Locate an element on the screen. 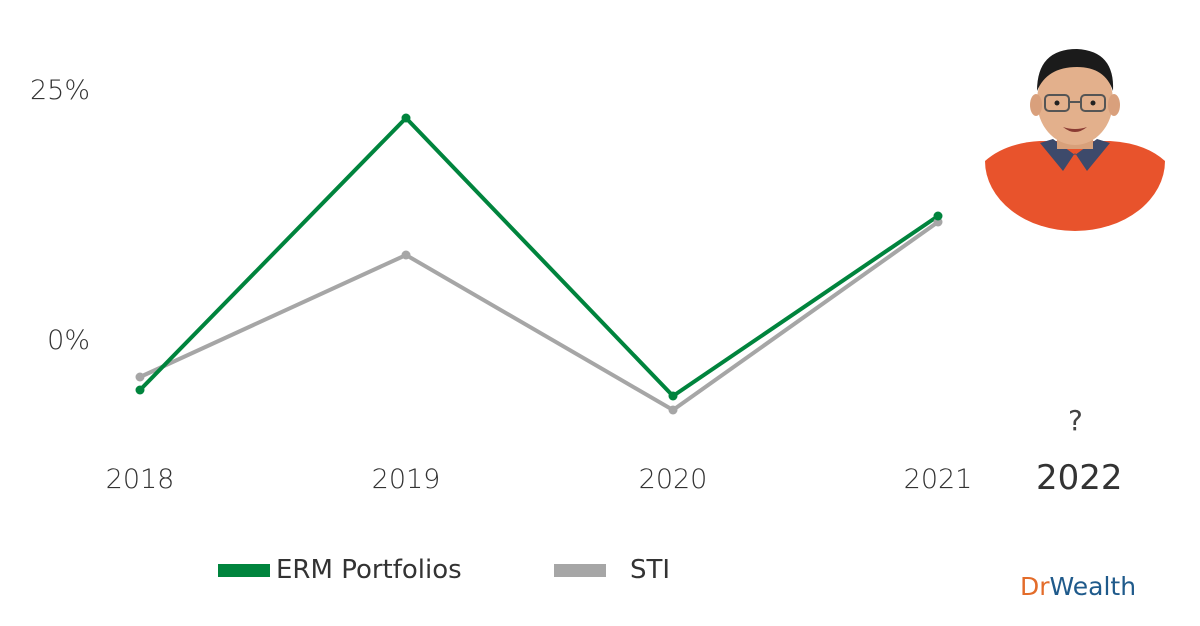 The width and height of the screenshot is (1200, 626). legend: ERM Portfolios STI is located at coordinates (600, 572).